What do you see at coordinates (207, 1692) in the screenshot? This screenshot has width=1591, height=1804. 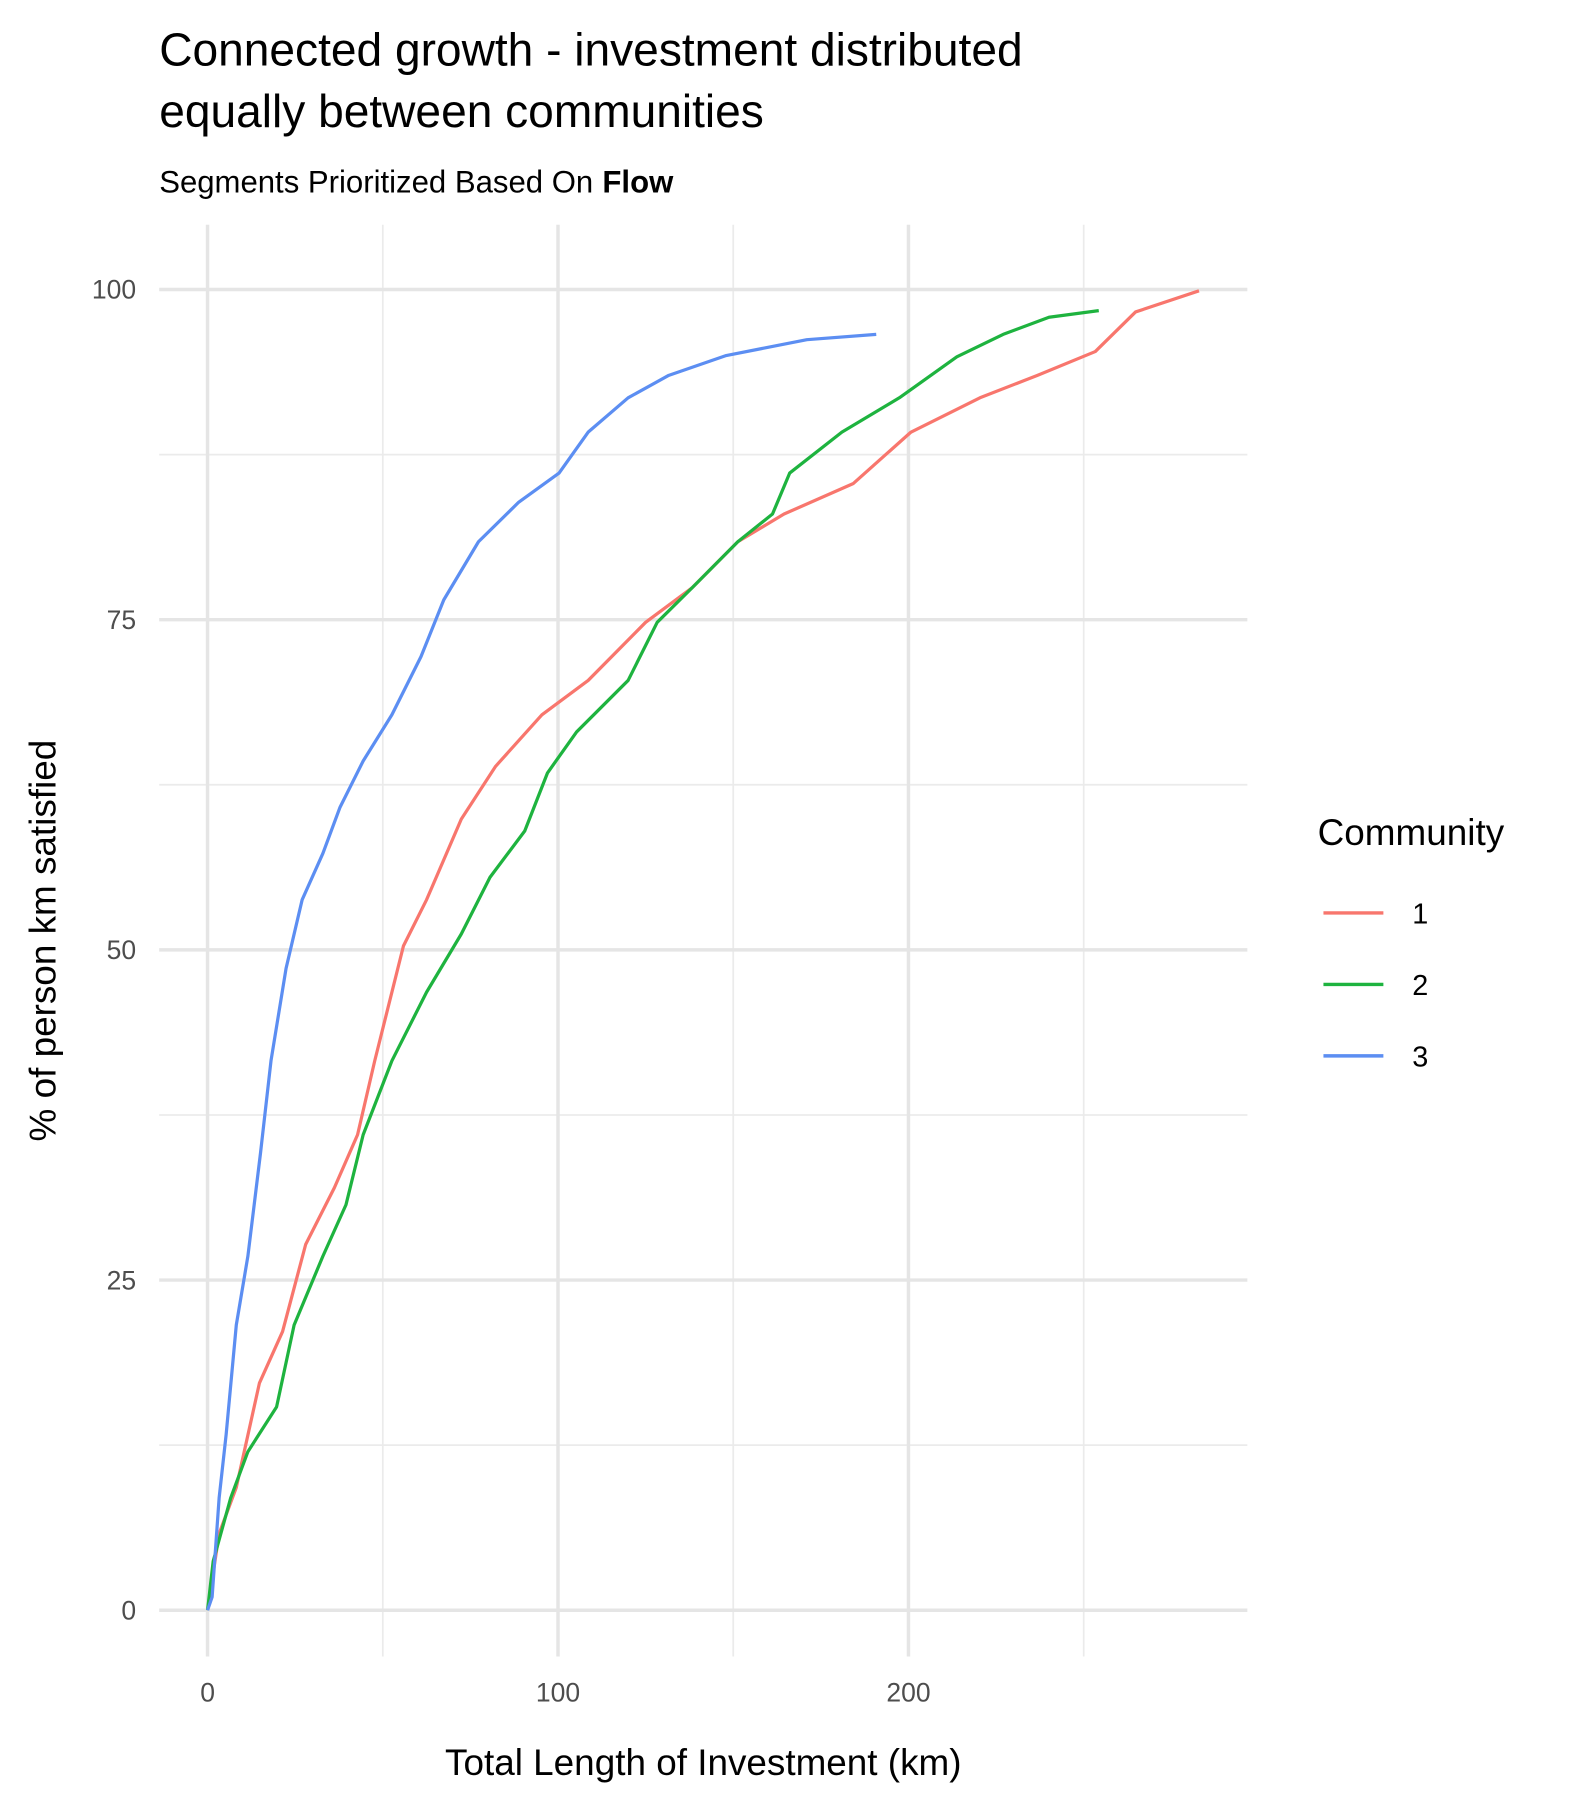 I see `x-tick-label: 0` at bounding box center [207, 1692].